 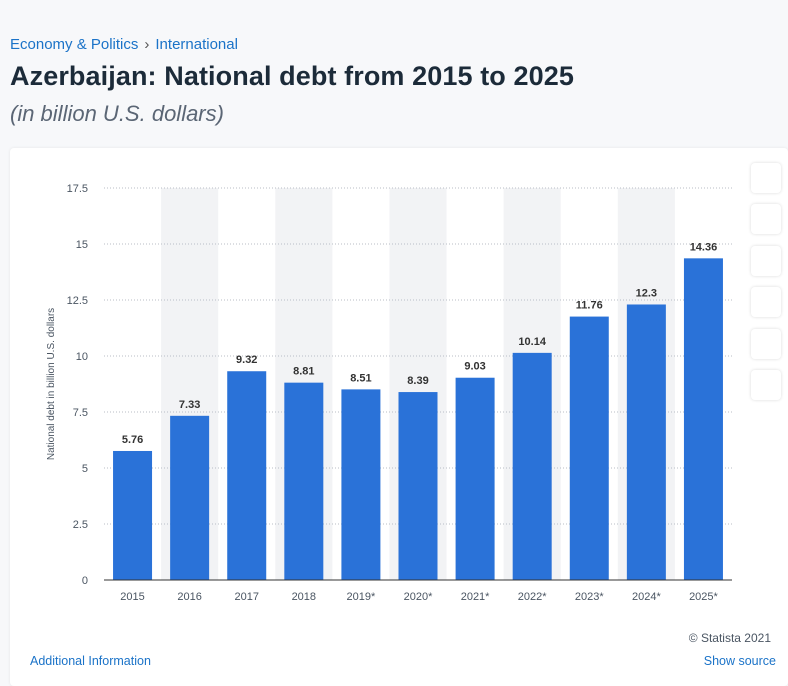 I want to click on print-icon, so click(x=766, y=385).